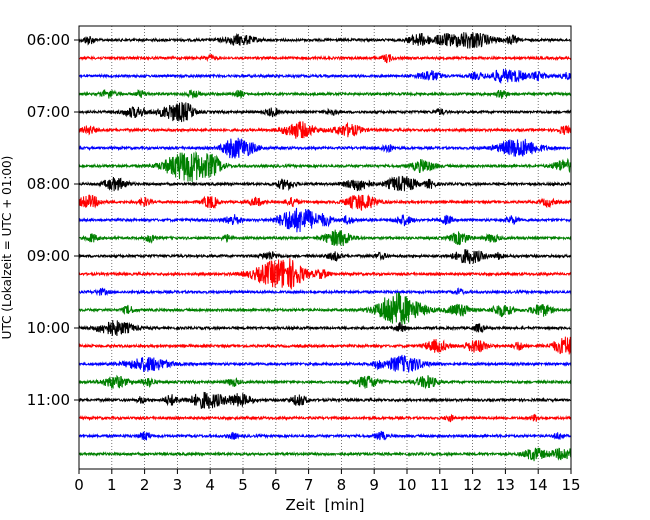  I want to click on x-tick-label: 7, so click(309, 485).